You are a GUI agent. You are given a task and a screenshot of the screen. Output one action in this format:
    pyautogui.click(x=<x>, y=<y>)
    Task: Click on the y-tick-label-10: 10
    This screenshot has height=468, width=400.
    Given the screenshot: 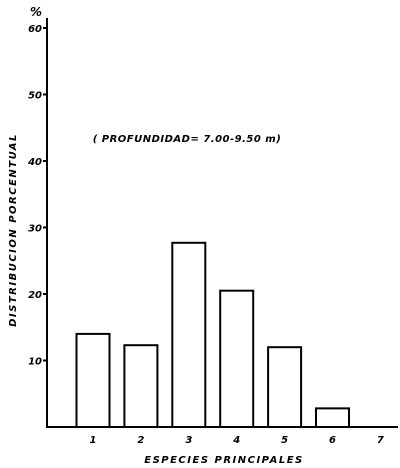 What is the action you would take?
    pyautogui.click(x=35, y=362)
    